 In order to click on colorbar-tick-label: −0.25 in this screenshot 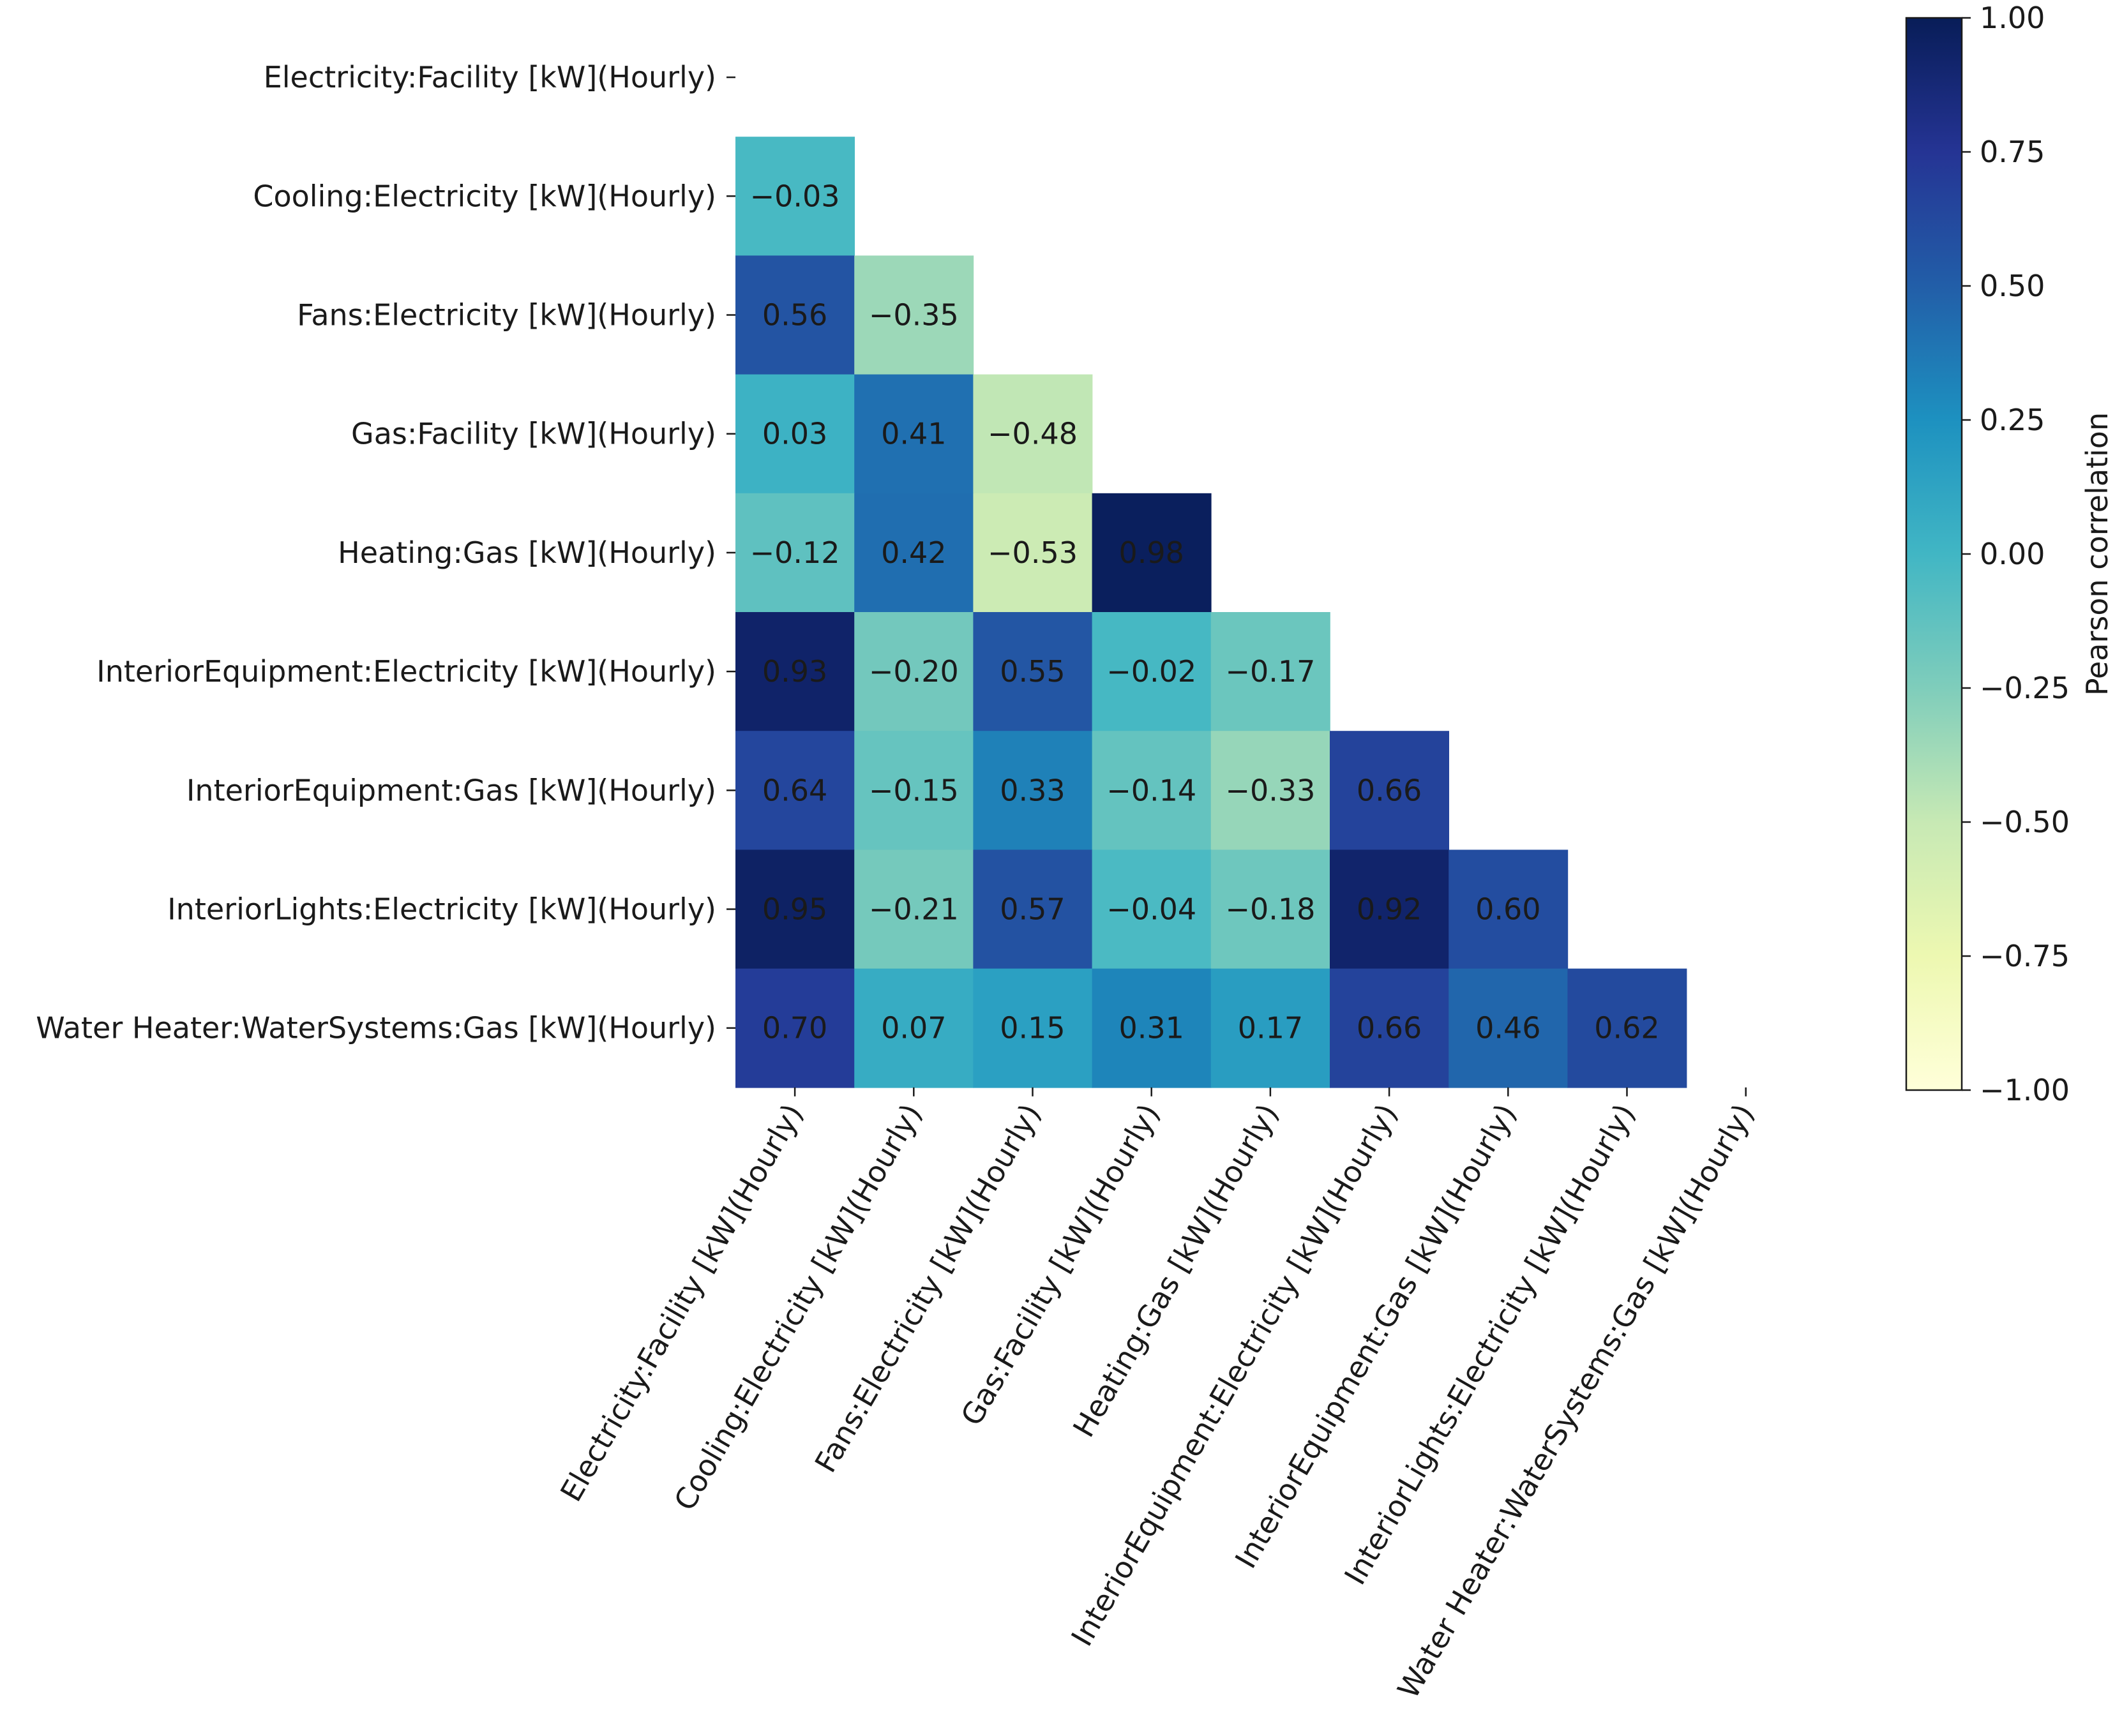, I will do `click(2025, 688)`.